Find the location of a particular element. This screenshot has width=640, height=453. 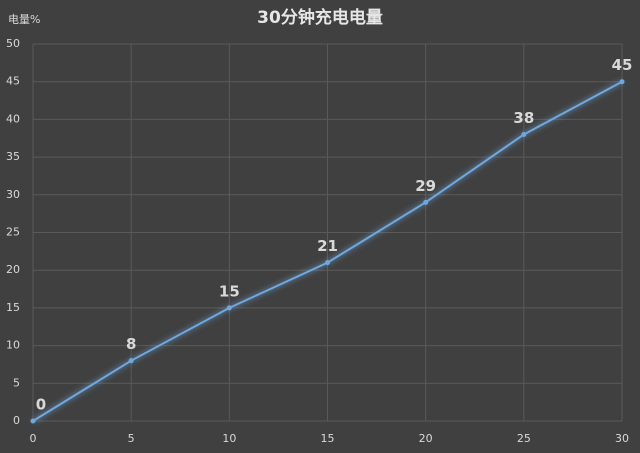

x-tick-label: 10 is located at coordinates (229, 438).